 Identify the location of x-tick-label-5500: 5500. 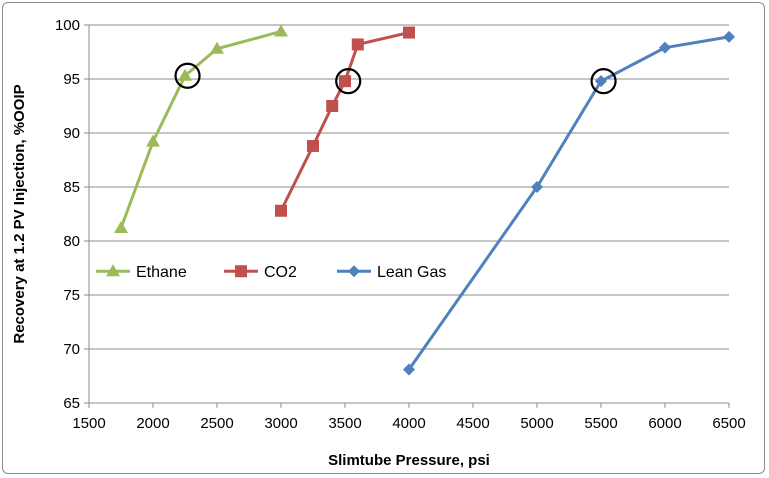
(600, 423).